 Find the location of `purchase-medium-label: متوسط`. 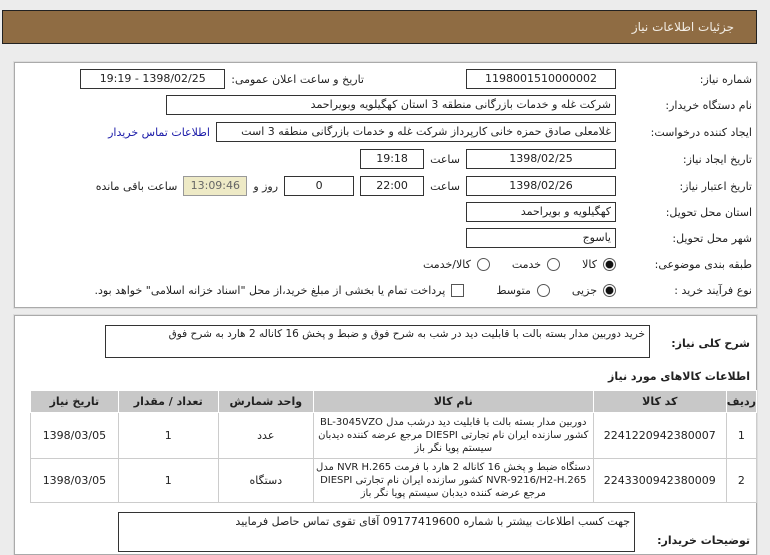

purchase-medium-label: متوسط is located at coordinates (513, 290).